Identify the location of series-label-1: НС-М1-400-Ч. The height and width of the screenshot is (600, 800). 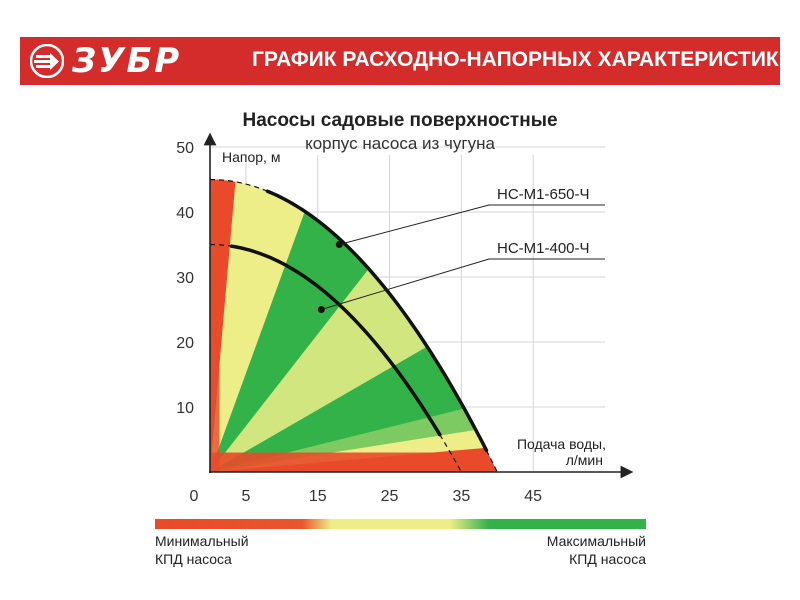
(543, 248).